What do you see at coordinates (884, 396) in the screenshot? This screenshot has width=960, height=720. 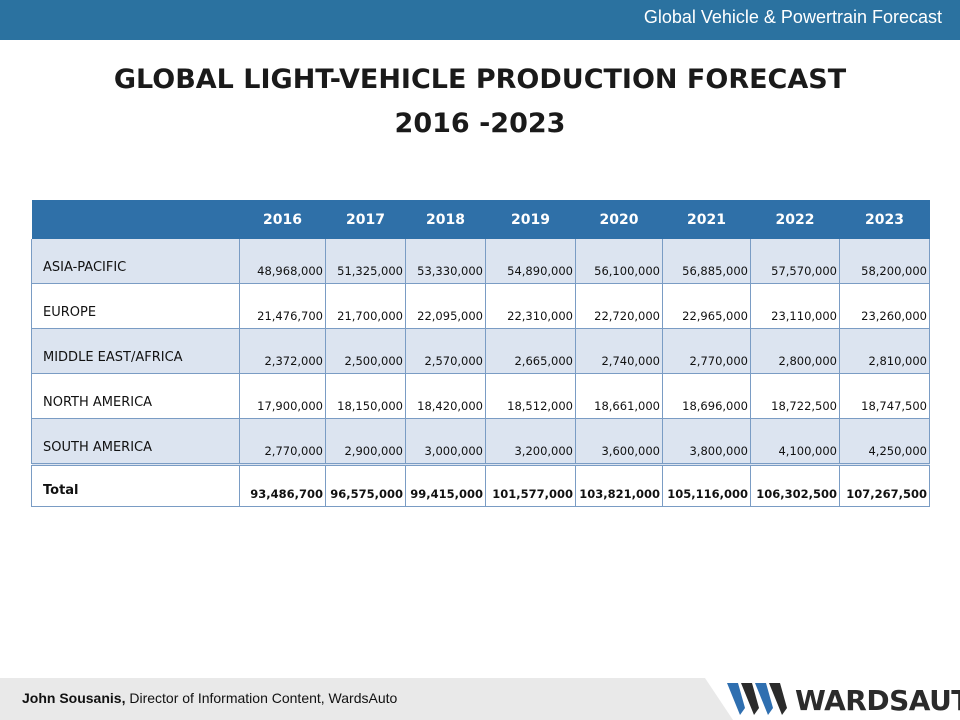 I see `value-cell: 18,747,500` at bounding box center [884, 396].